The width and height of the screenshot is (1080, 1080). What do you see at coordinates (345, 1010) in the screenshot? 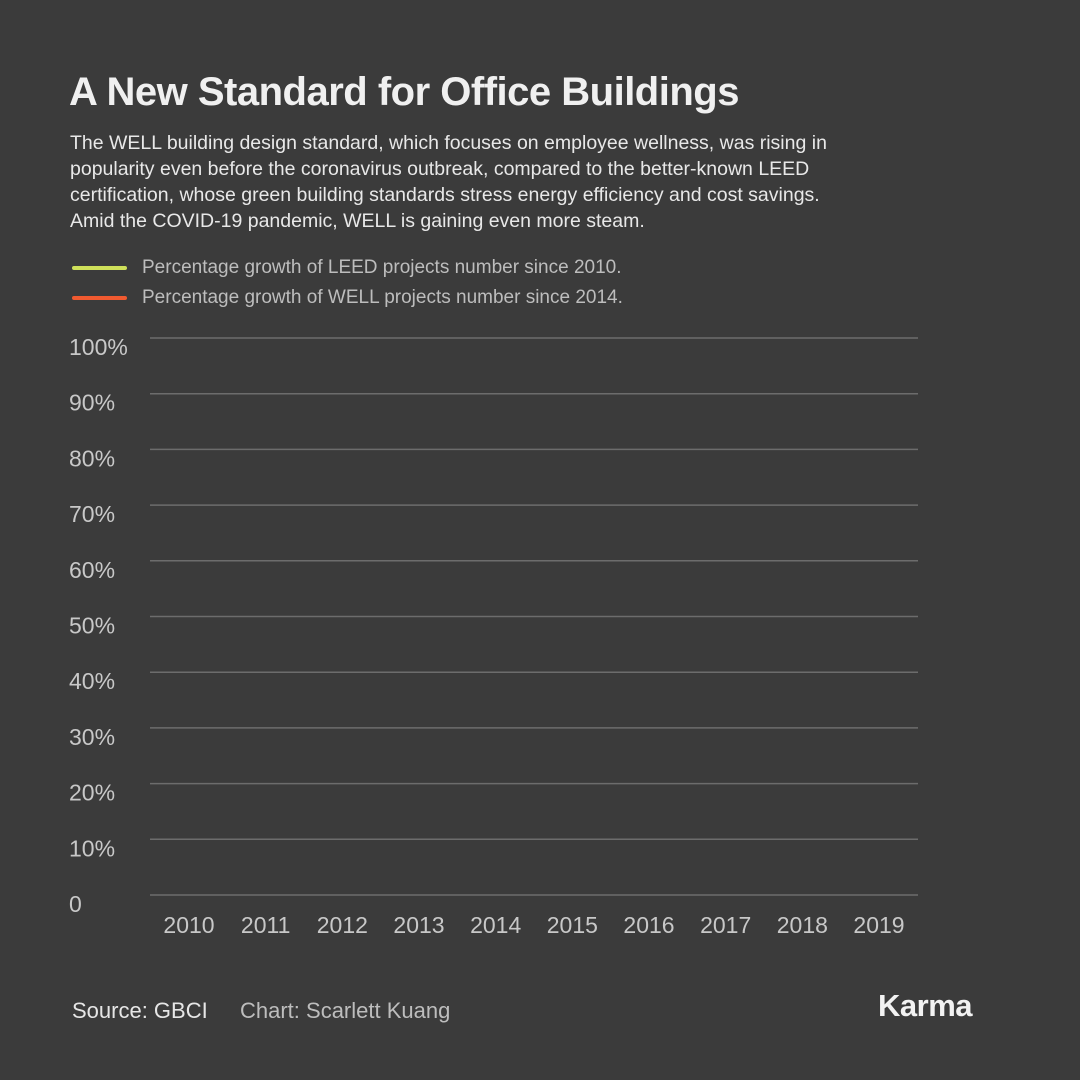
I see `chart-credit: Chart: Scarlett Kuang` at bounding box center [345, 1010].